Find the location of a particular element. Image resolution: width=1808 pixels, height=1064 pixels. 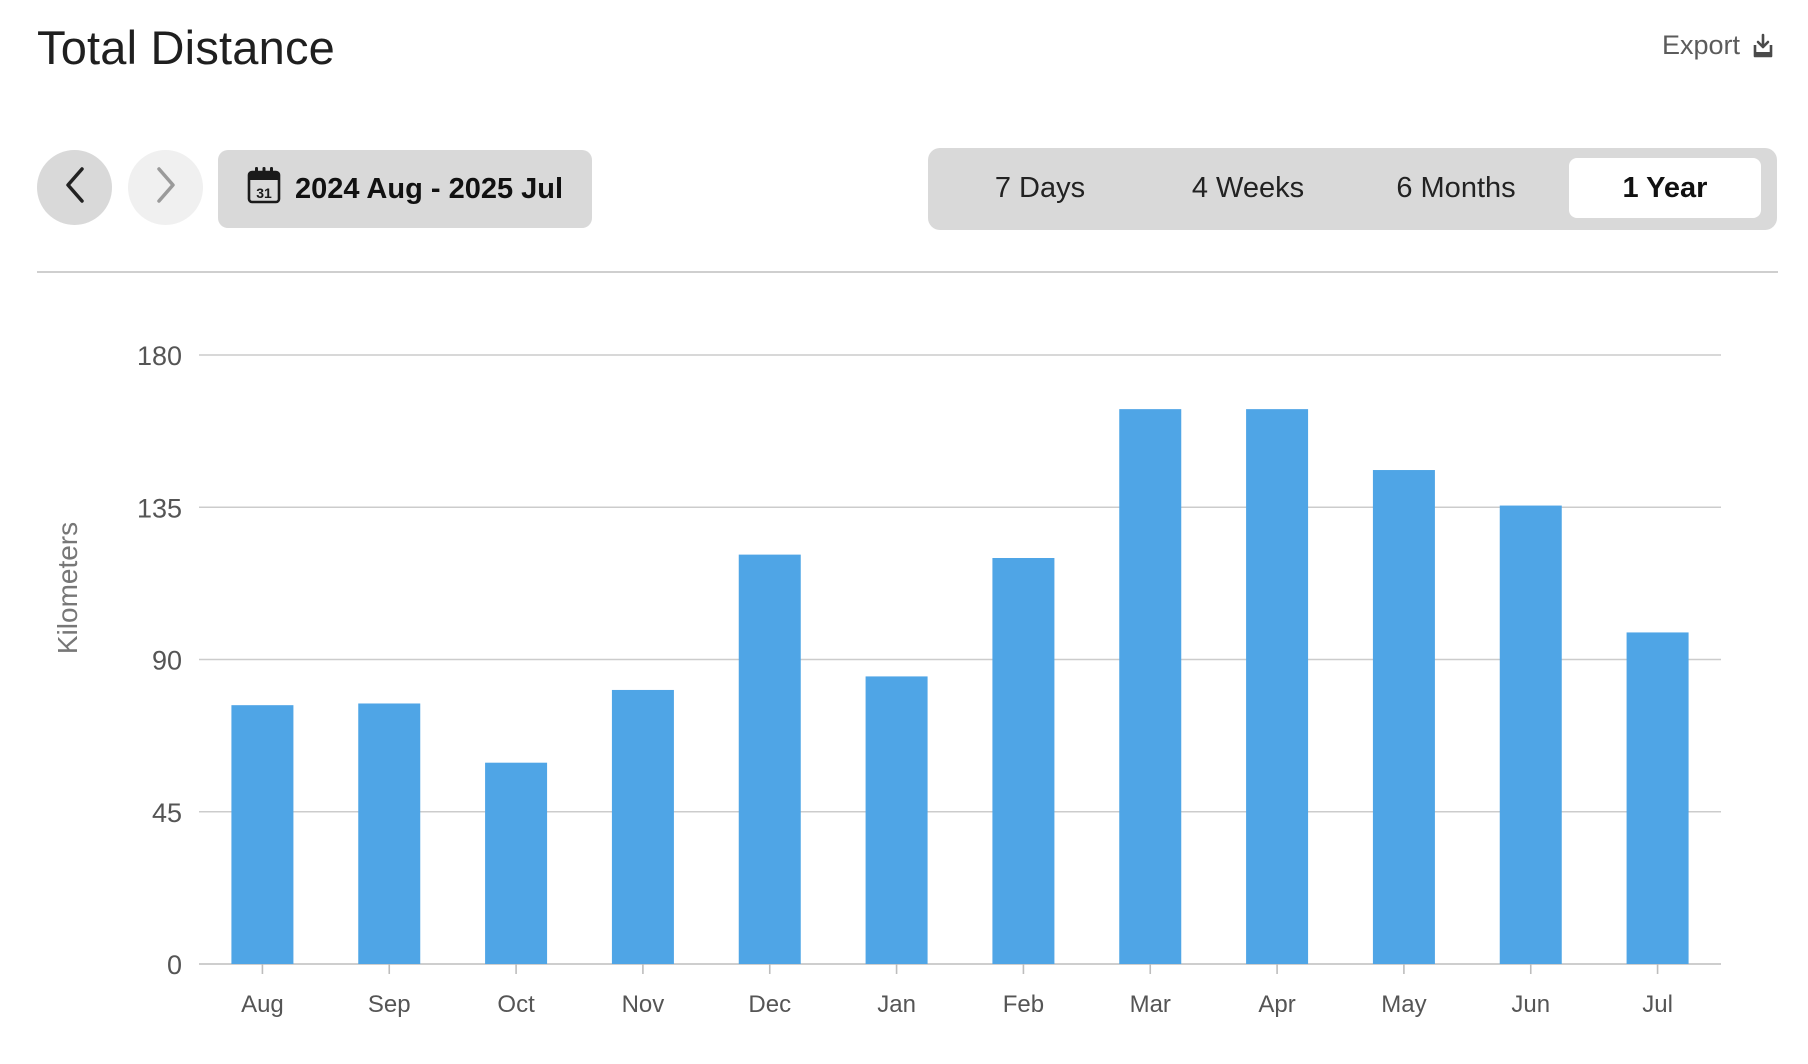

next-period-button is located at coordinates (165, 187).